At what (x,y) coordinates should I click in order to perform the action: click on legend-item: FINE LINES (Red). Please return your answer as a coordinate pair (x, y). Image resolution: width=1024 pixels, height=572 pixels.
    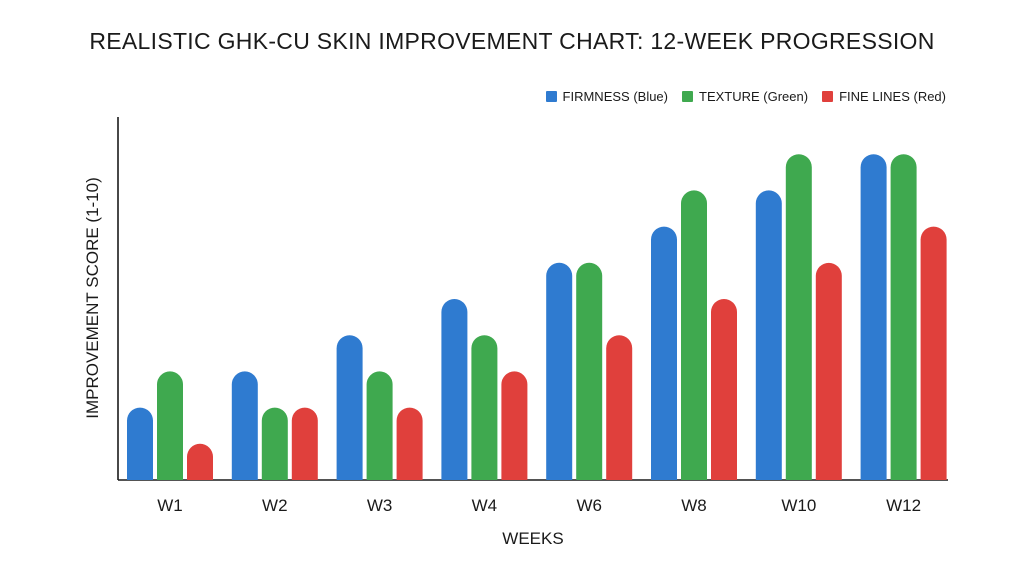
    Looking at the image, I should click on (884, 96).